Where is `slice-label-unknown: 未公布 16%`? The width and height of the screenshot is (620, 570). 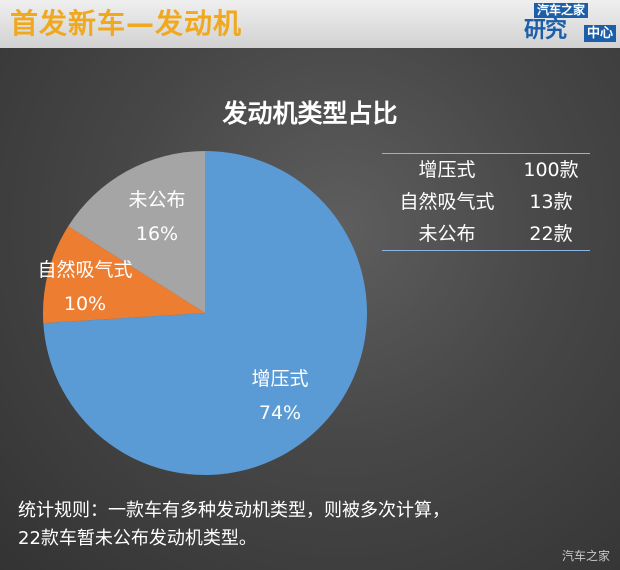
slice-label-unknown: 未公布 16% is located at coordinates (157, 217).